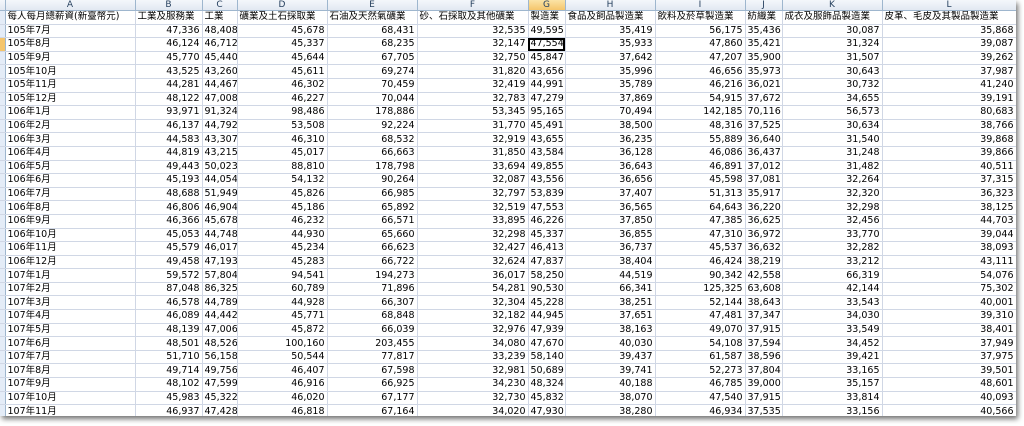  What do you see at coordinates (700, 221) in the screenshot?
I see `value-cell: 47,385` at bounding box center [700, 221].